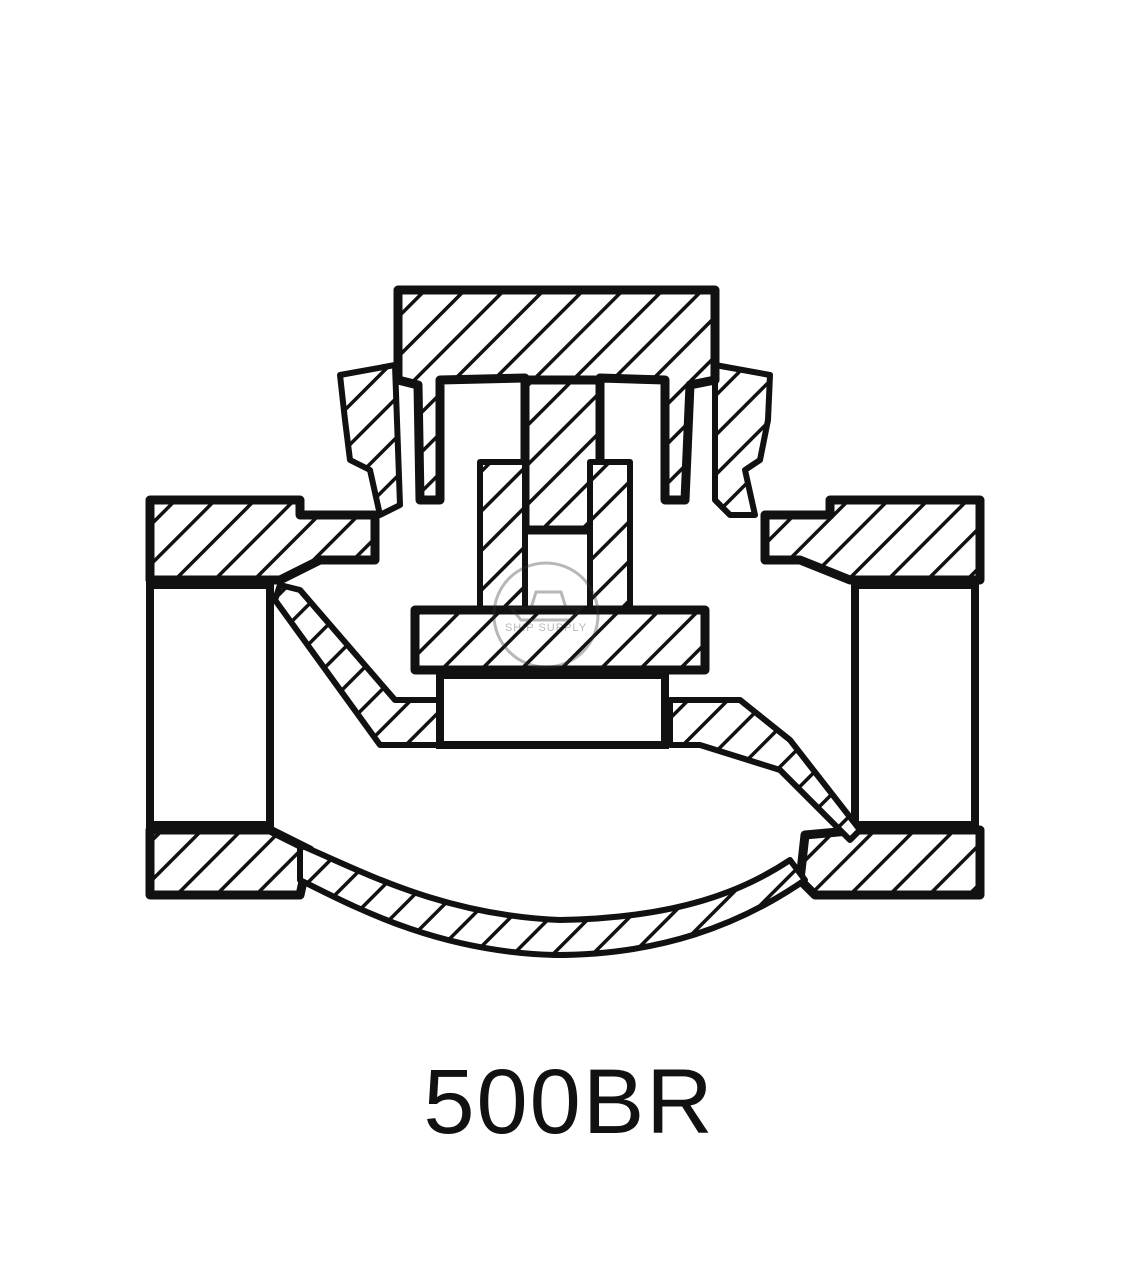 Image resolution: width=1138 pixels, height=1280 pixels. Describe the element at coordinates (546, 628) in the screenshot. I see `watermark-text: SHIP SUPPLY` at that location.